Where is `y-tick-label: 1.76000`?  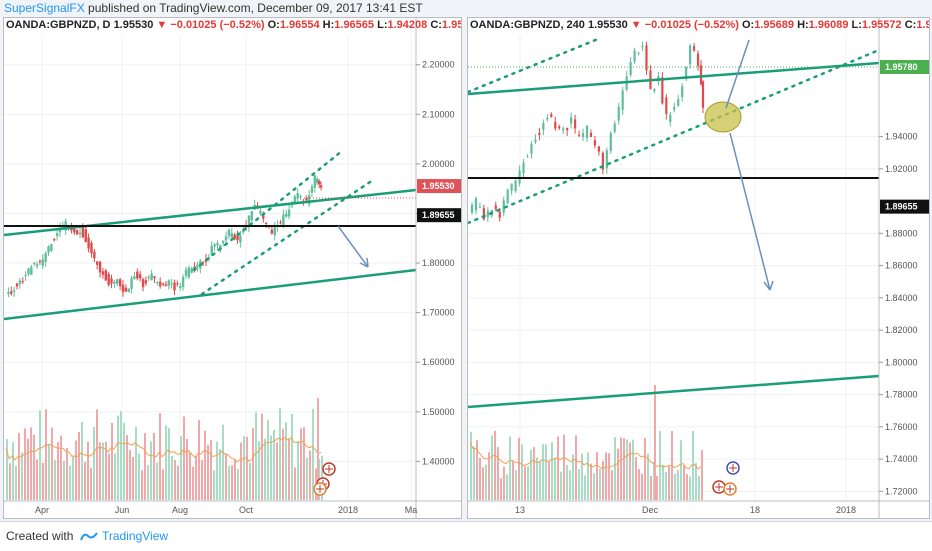
y-tick-label: 1.76000 is located at coordinates (901, 427).